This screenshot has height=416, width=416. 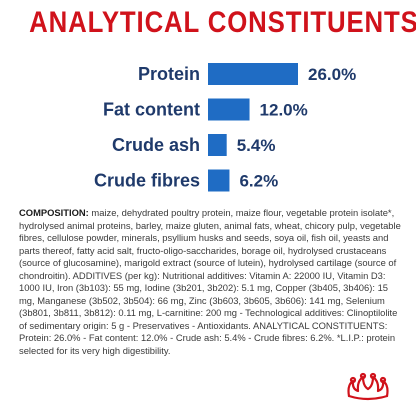 What do you see at coordinates (222, 22) in the screenshot?
I see `chart-title: ANALYTICAL CONSTITUENTS` at bounding box center [222, 22].